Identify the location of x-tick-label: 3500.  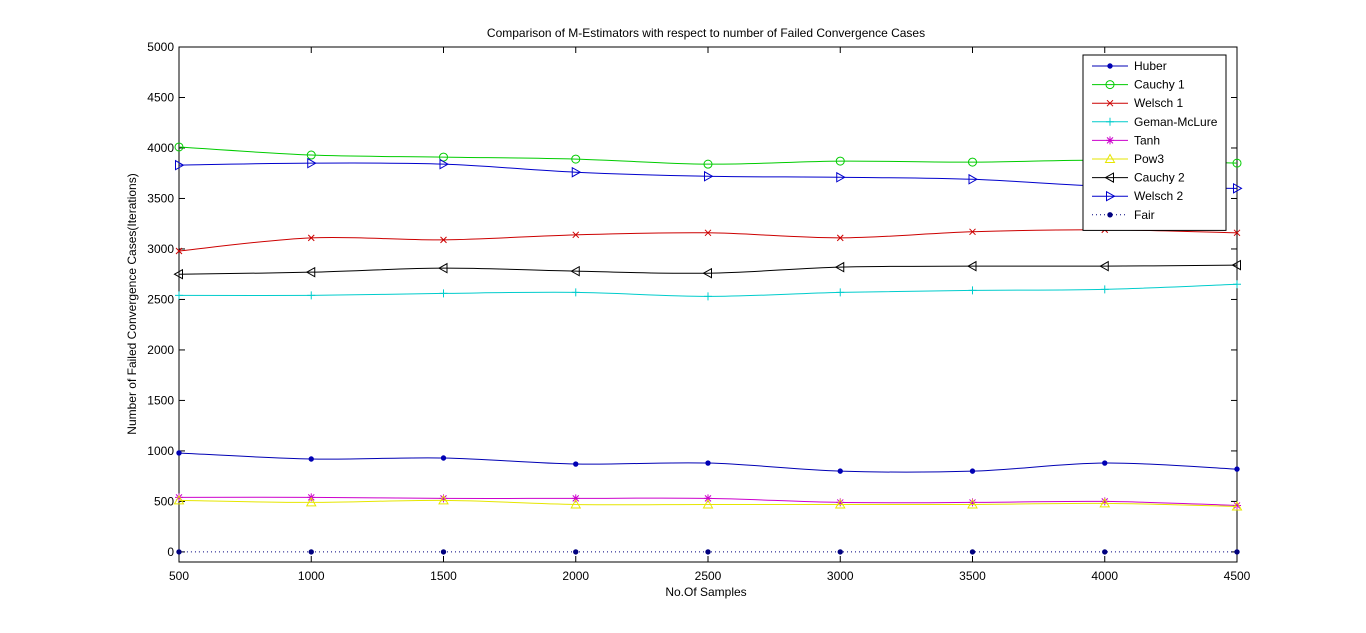
(972, 576).